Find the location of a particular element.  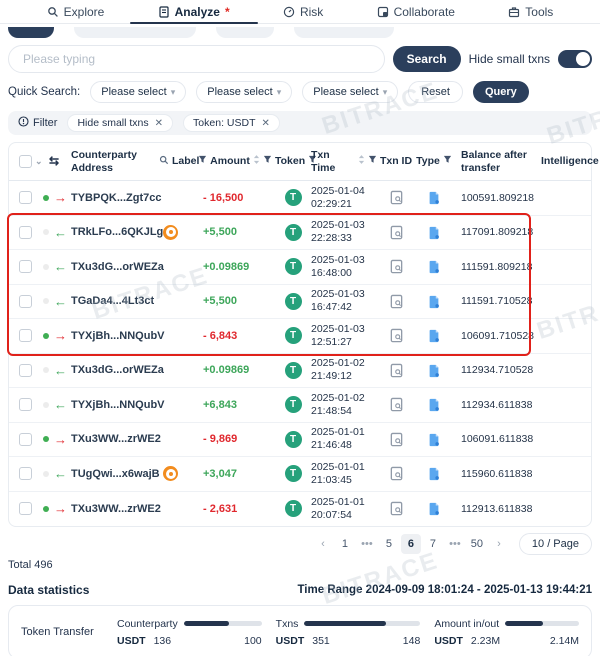

page-button: 7 is located at coordinates (432, 544).